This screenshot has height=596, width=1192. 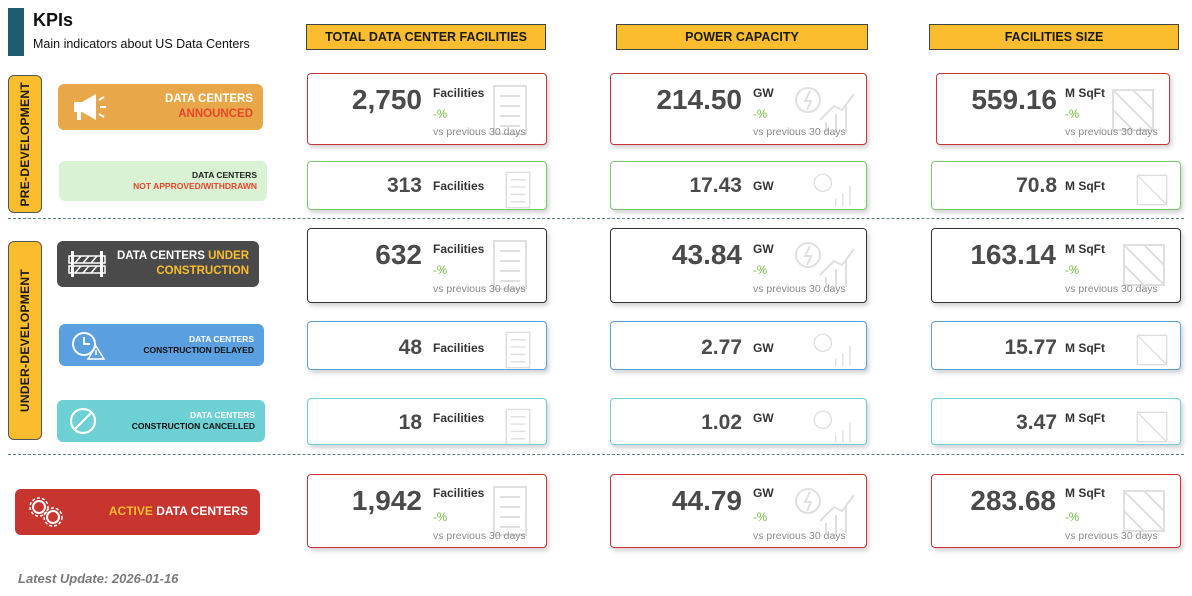 I want to click on category-label-highlight: ACTIVE, so click(x=130, y=511).